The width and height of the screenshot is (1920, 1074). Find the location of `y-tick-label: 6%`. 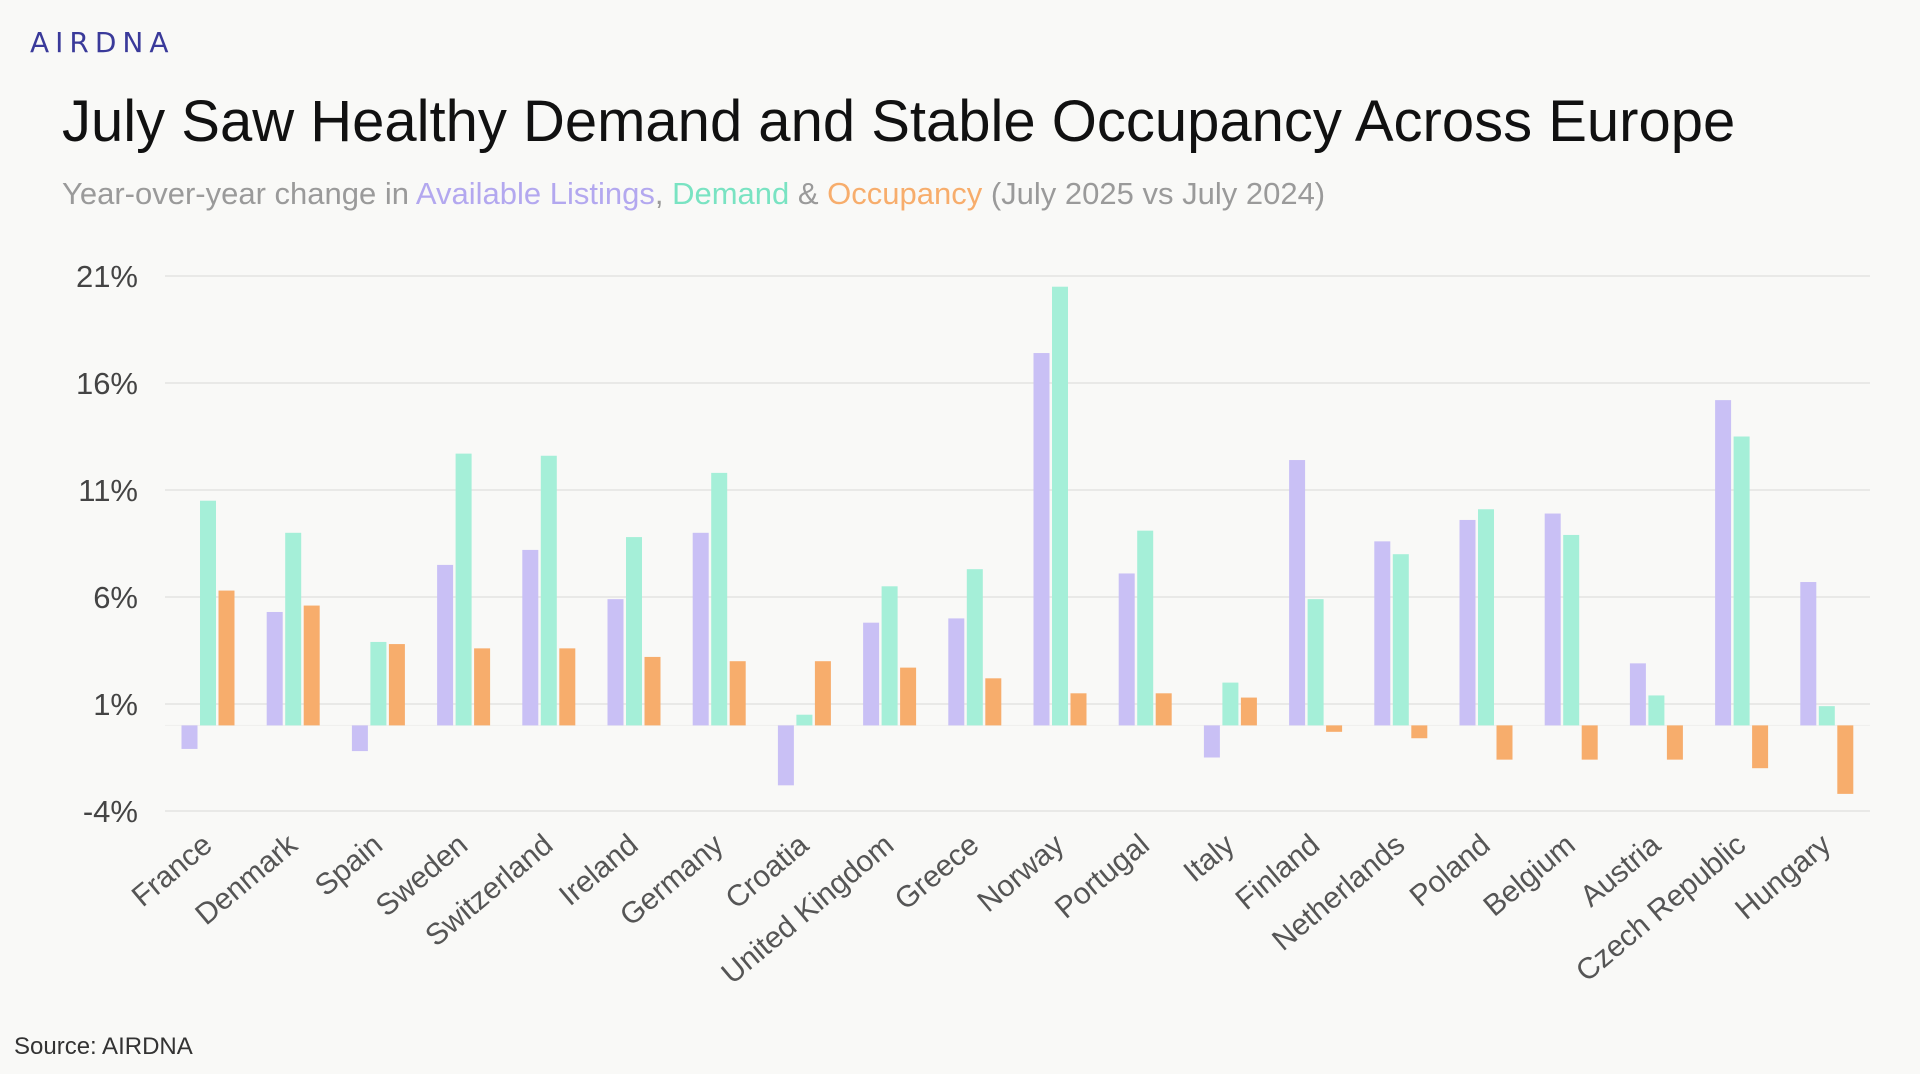

y-tick-label: 6% is located at coordinates (115, 597).